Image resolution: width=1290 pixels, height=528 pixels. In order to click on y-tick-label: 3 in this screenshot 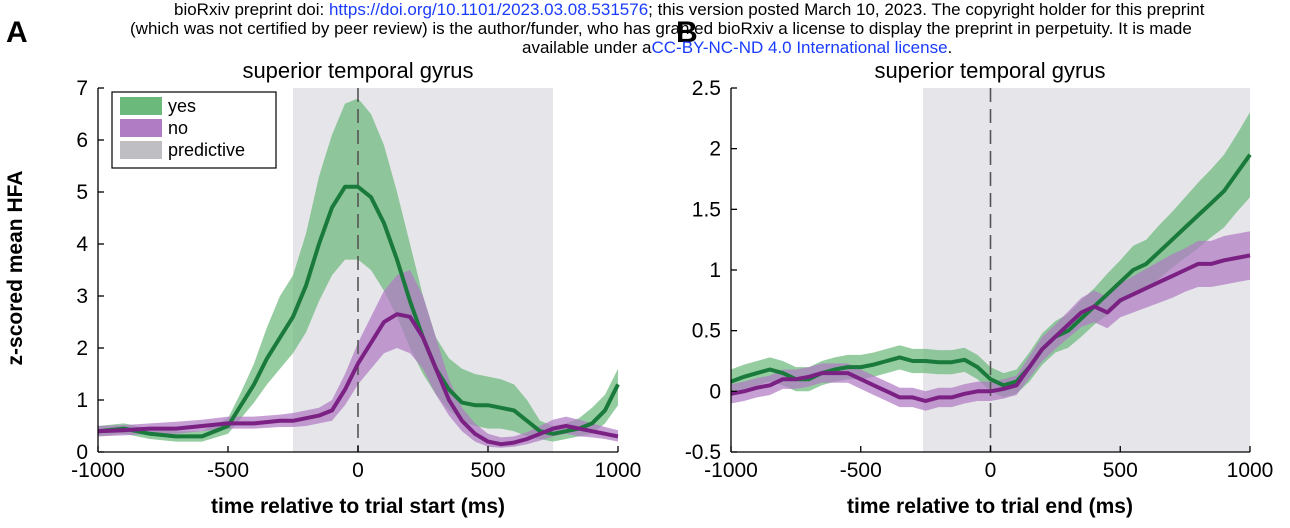, I will do `click(82, 296)`.